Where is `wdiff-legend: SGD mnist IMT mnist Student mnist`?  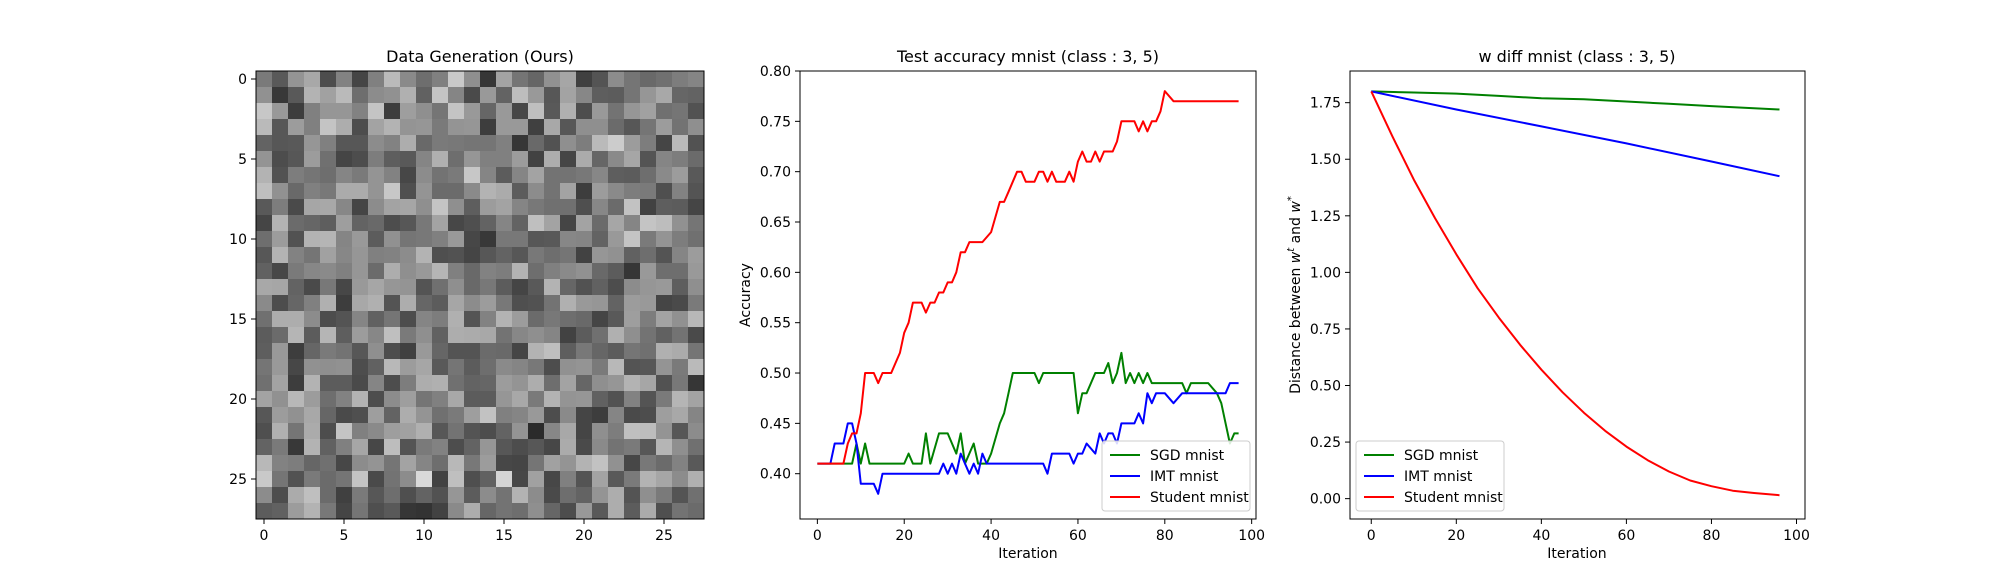 wdiff-legend: SGD mnist IMT mnist Student mnist is located at coordinates (1430, 476).